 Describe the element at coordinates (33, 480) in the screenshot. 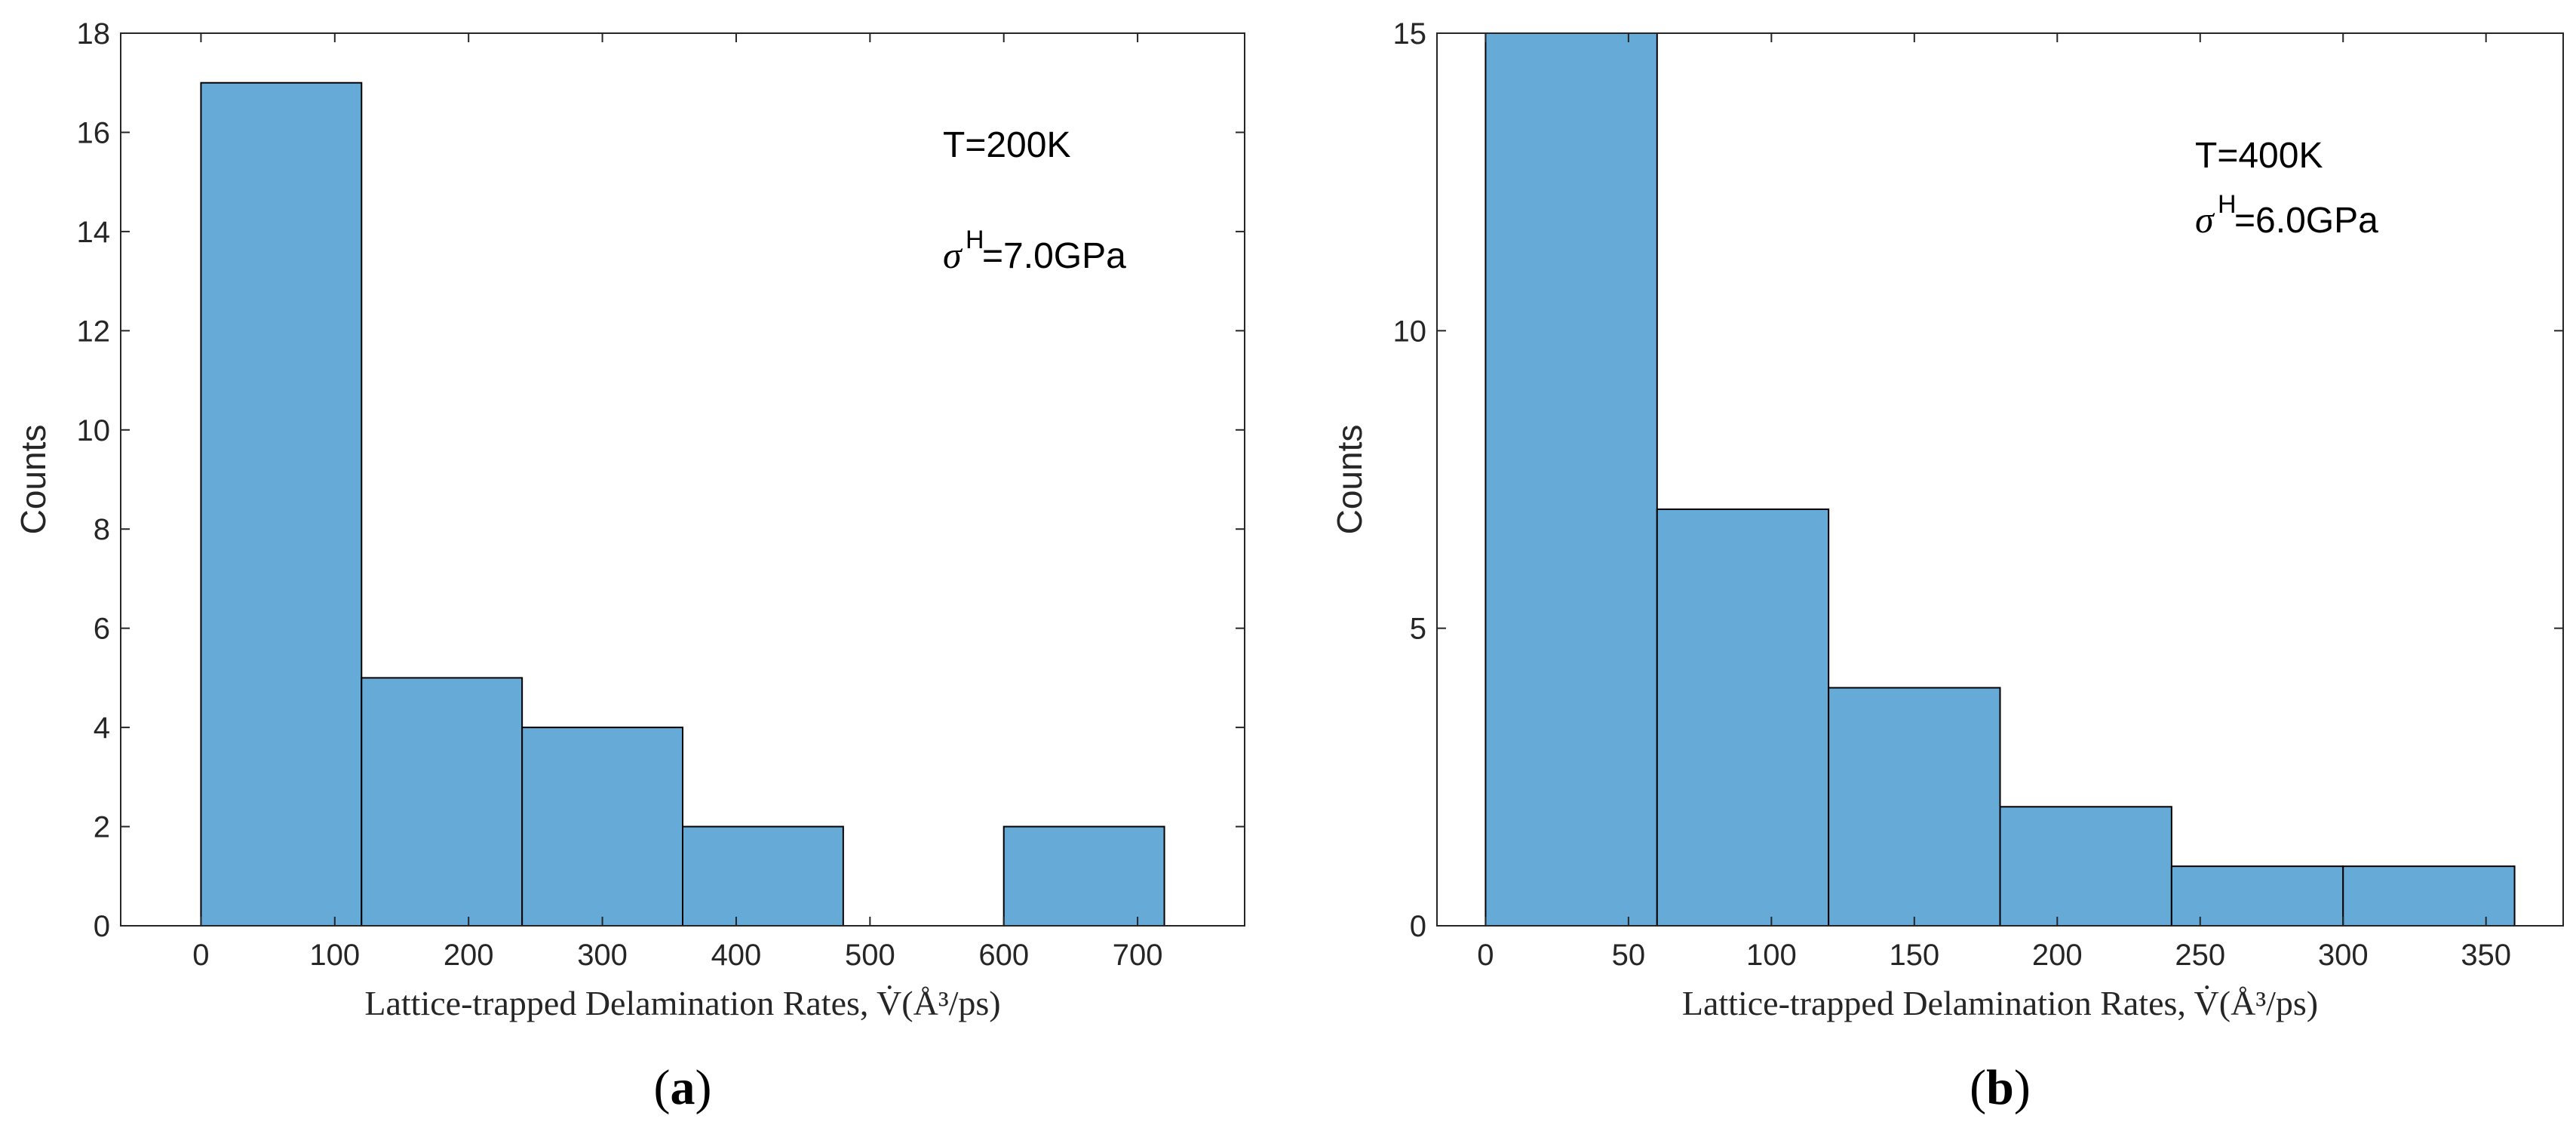

I see `y-axis-label-a: Counts` at that location.